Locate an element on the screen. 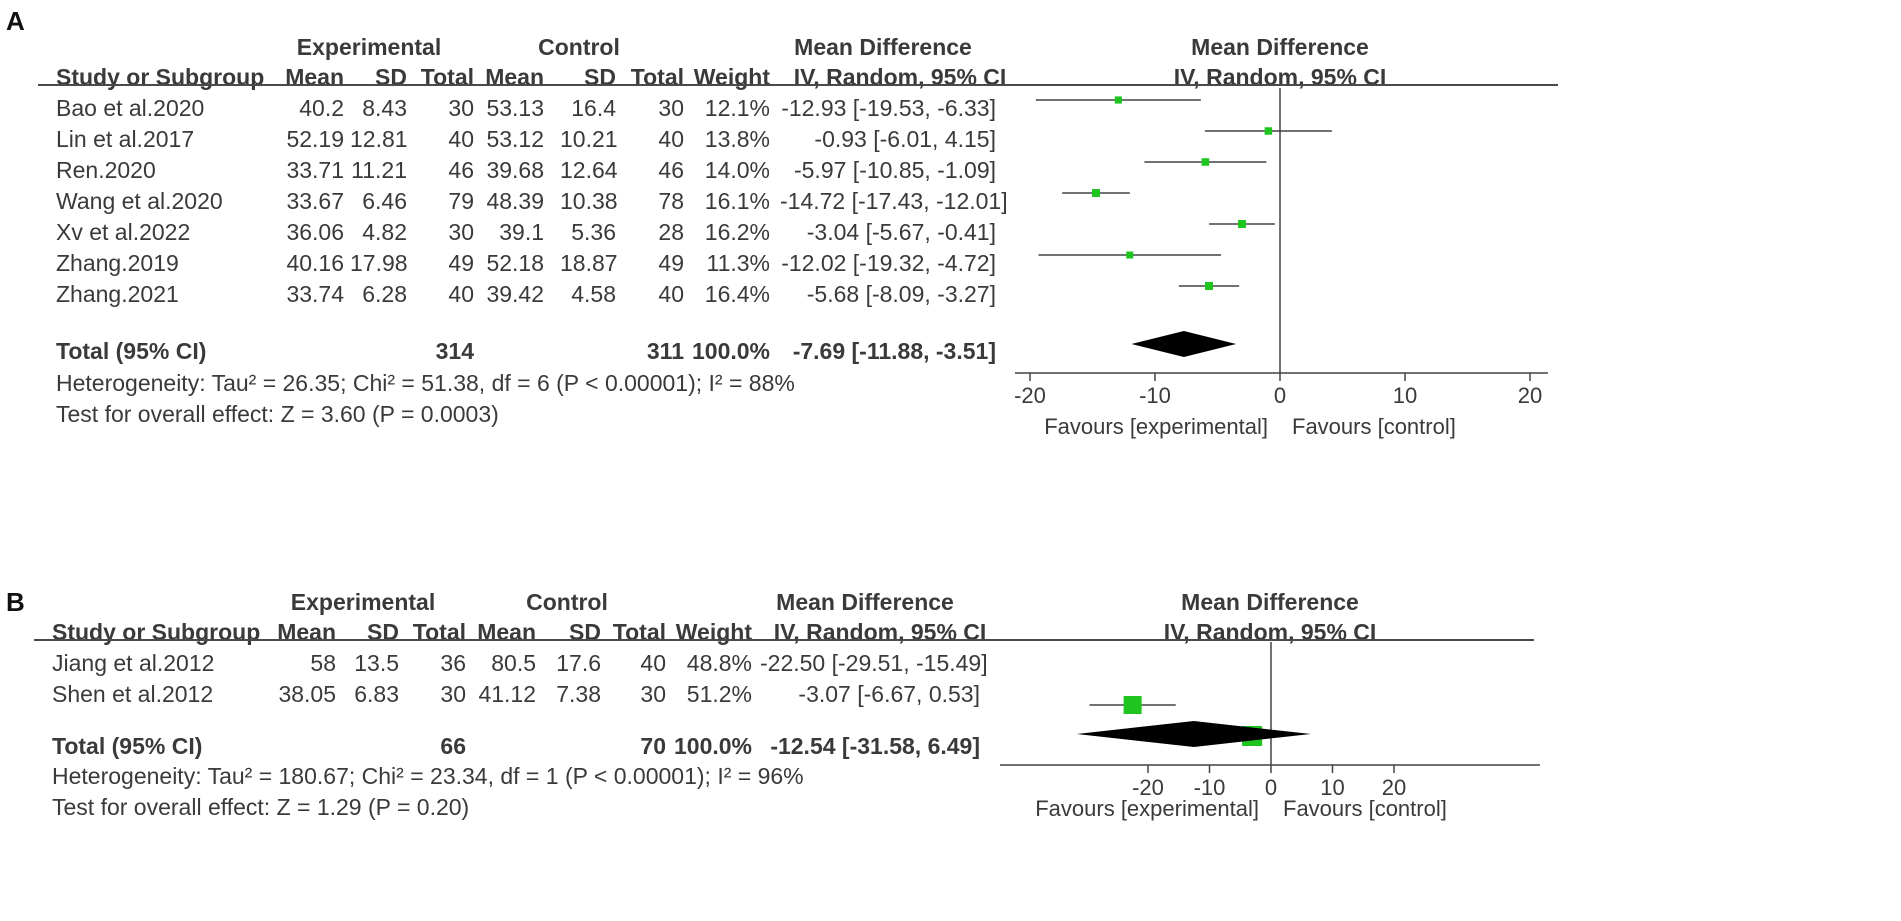 The width and height of the screenshot is (1901, 921). weight: 16.1% is located at coordinates (737, 201).